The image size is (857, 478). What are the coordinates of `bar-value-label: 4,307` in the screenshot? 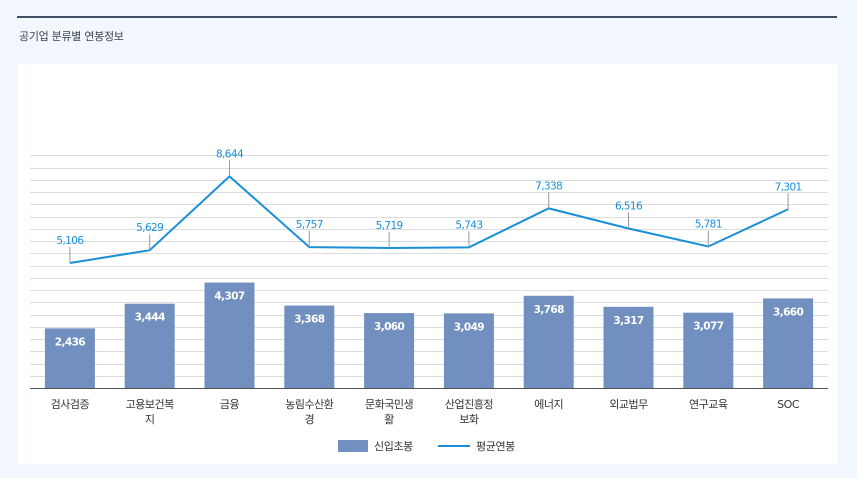 It's located at (229, 297).